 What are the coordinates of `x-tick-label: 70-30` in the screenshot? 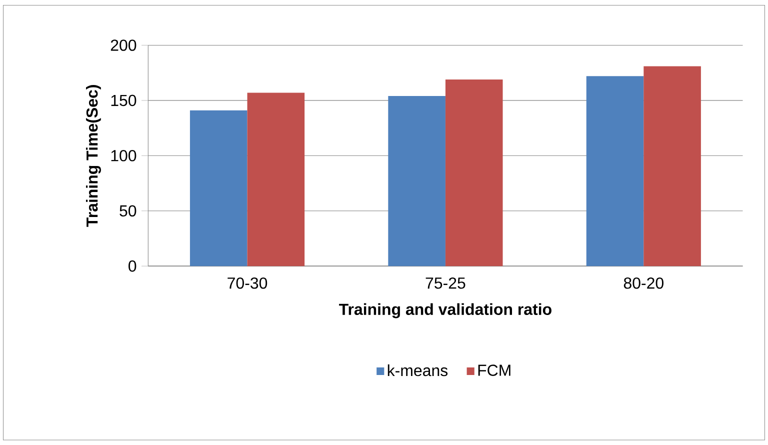 It's located at (248, 283).